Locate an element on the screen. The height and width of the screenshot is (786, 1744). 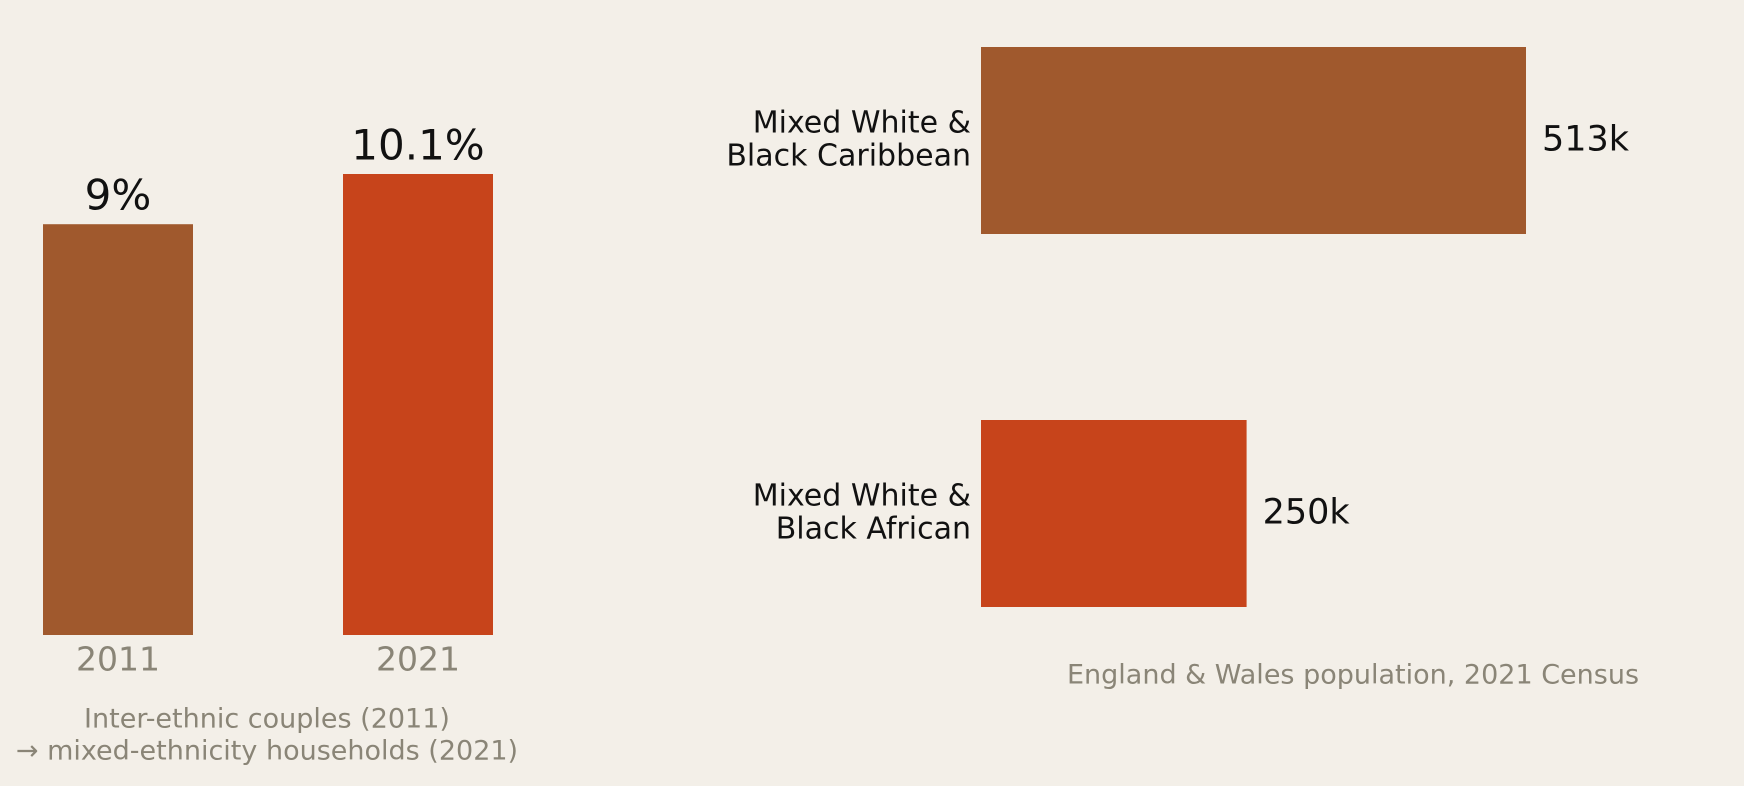
x-axis-label: England & Wales population, 2021 Census is located at coordinates (1353, 675).